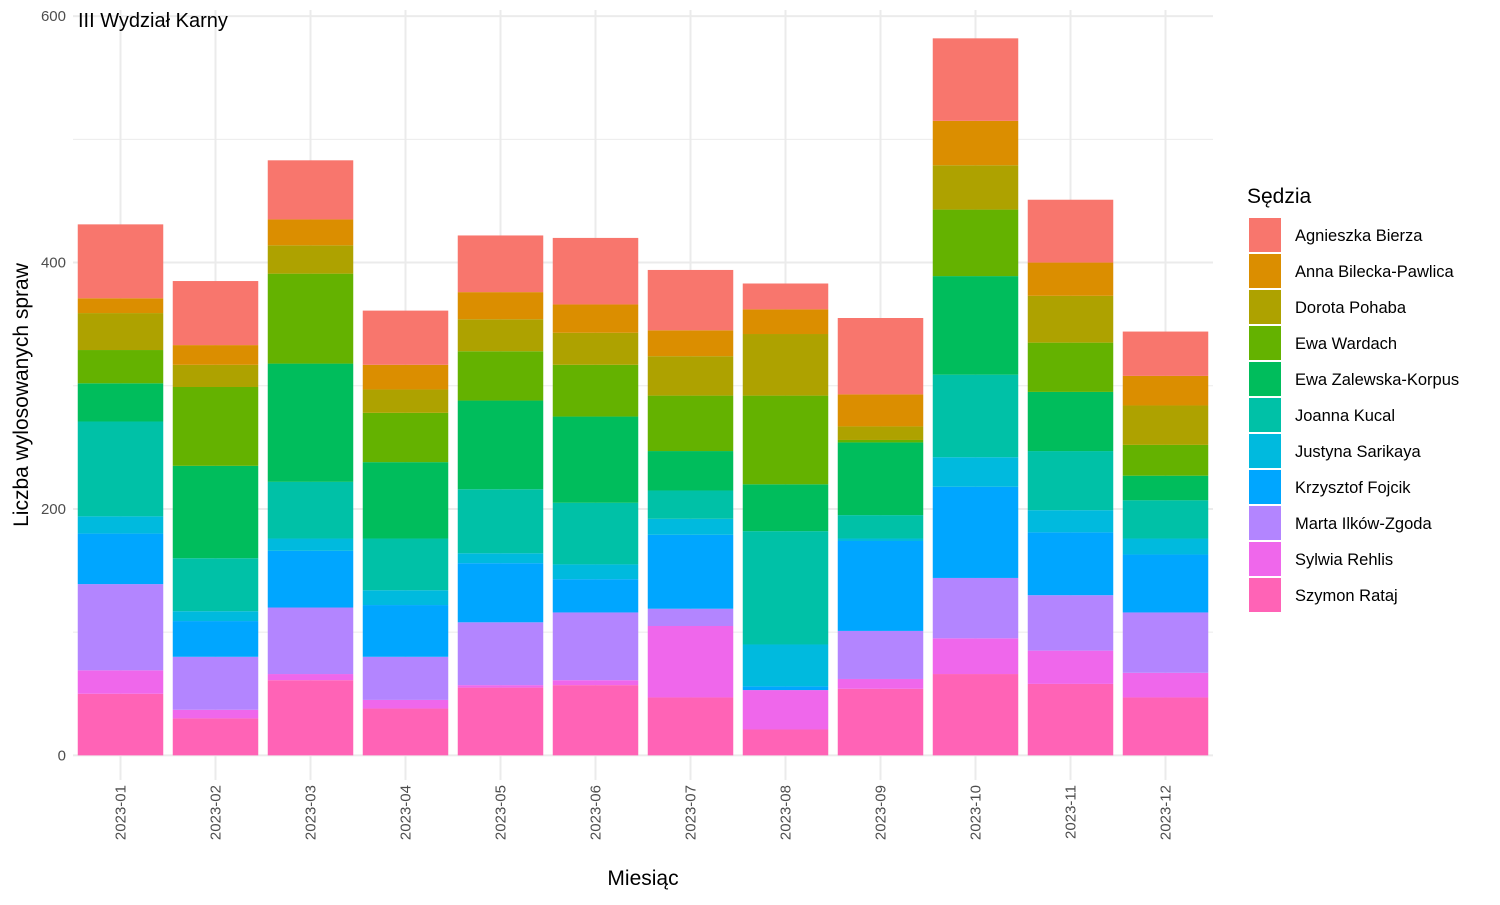 The width and height of the screenshot is (1500, 905). Describe the element at coordinates (216, 812) in the screenshot. I see `x-tick-label: 2023-02` at that location.